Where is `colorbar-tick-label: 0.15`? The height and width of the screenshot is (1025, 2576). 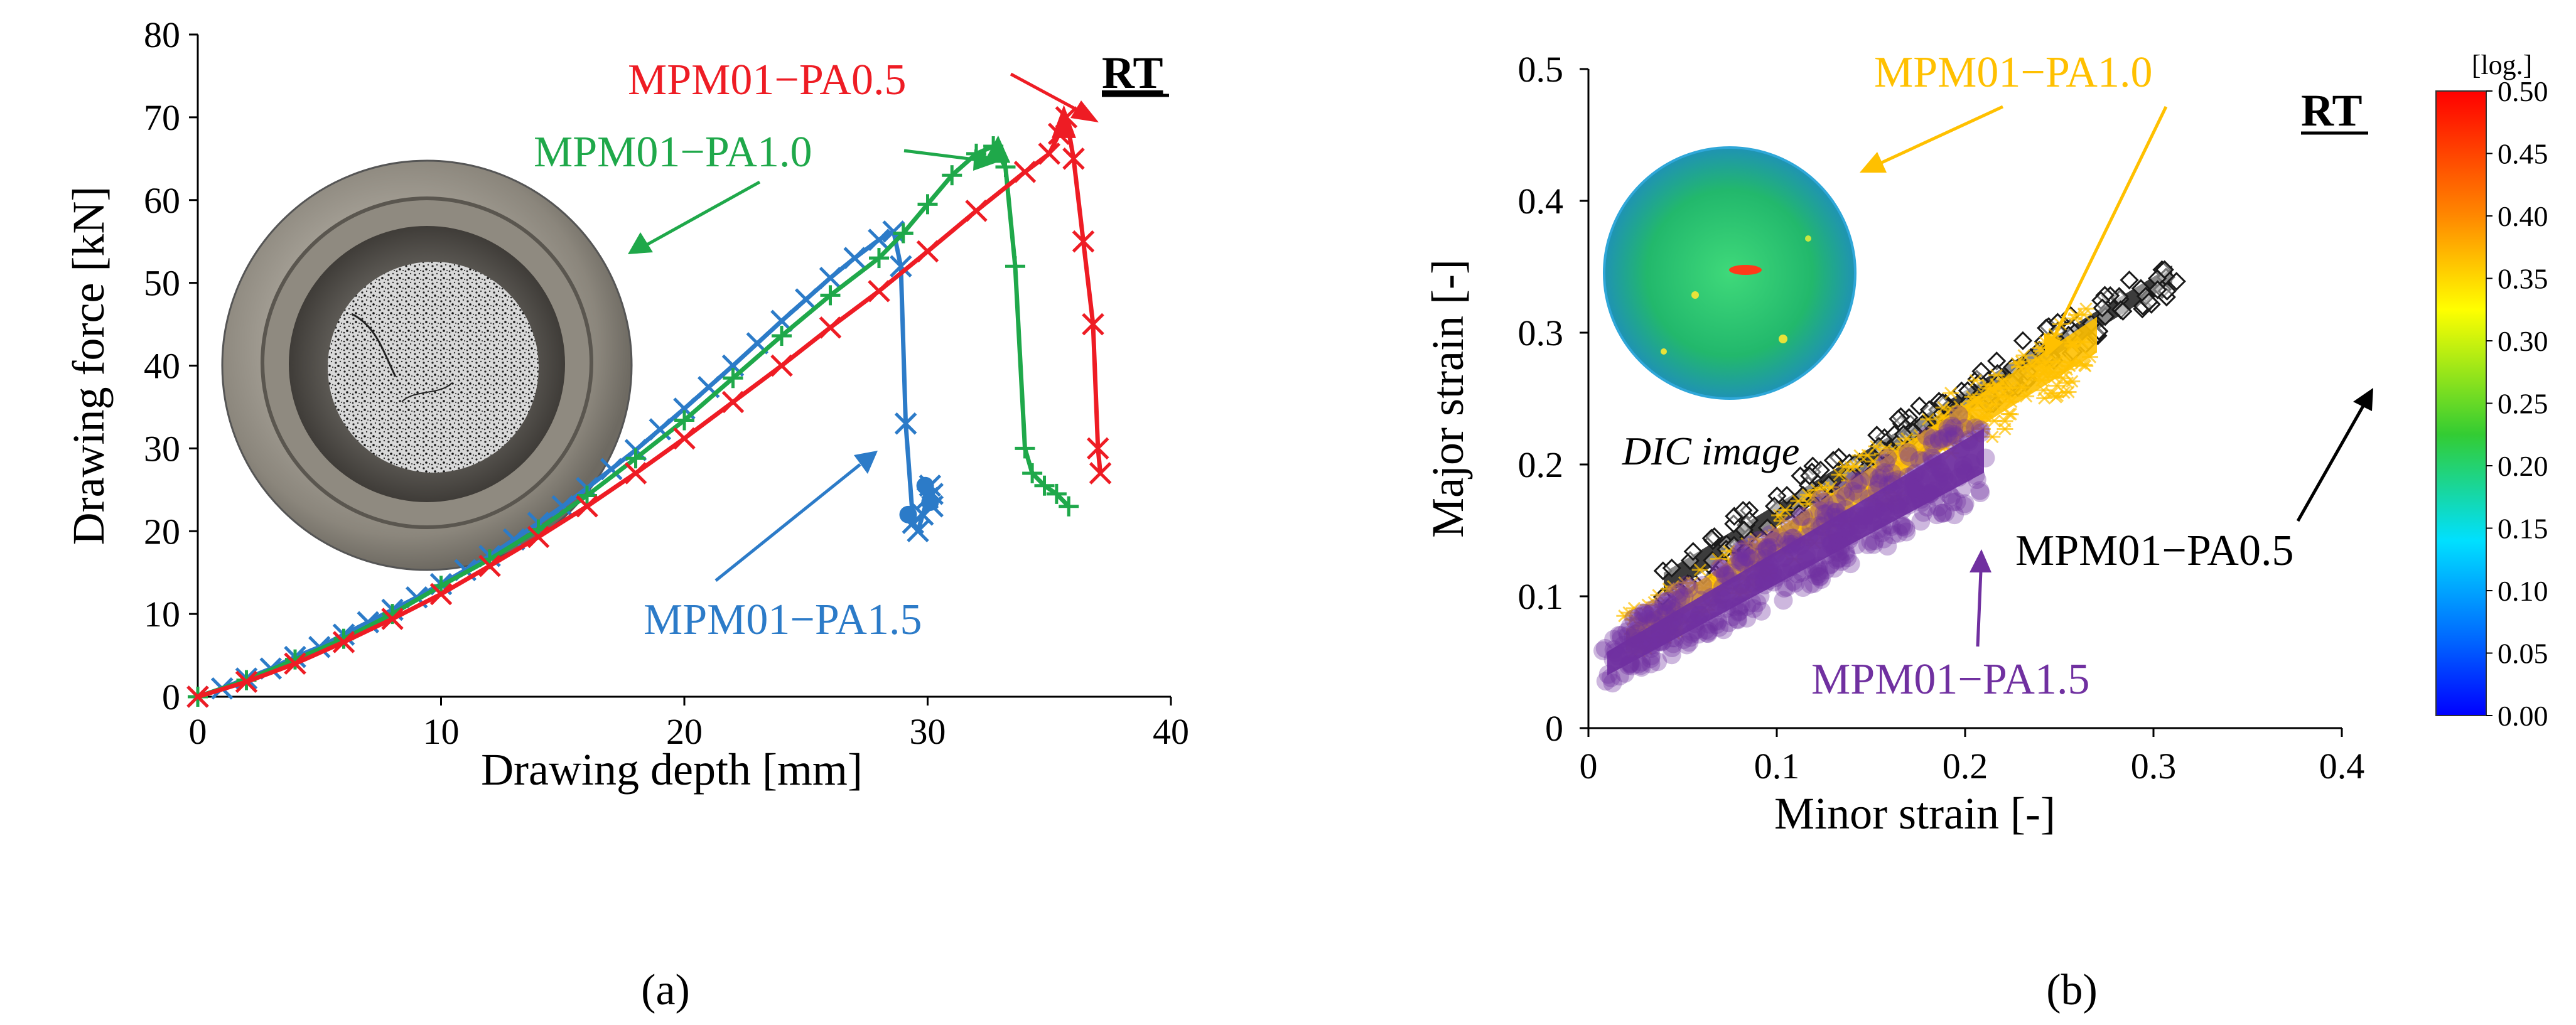 colorbar-tick-label: 0.15 is located at coordinates (2523, 529).